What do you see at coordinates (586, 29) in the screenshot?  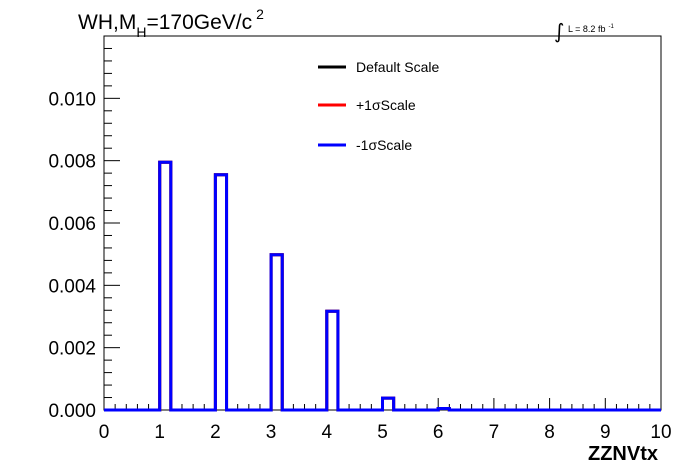 I see `luminosity-text: L = 8.2 fb` at bounding box center [586, 29].